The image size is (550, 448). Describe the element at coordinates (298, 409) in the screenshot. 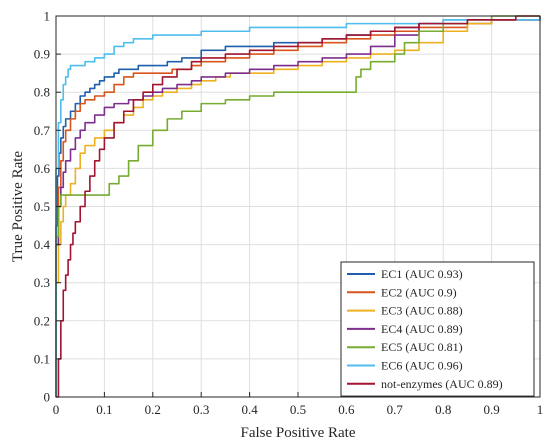

I see `x-tick-label: 0.5` at that location.